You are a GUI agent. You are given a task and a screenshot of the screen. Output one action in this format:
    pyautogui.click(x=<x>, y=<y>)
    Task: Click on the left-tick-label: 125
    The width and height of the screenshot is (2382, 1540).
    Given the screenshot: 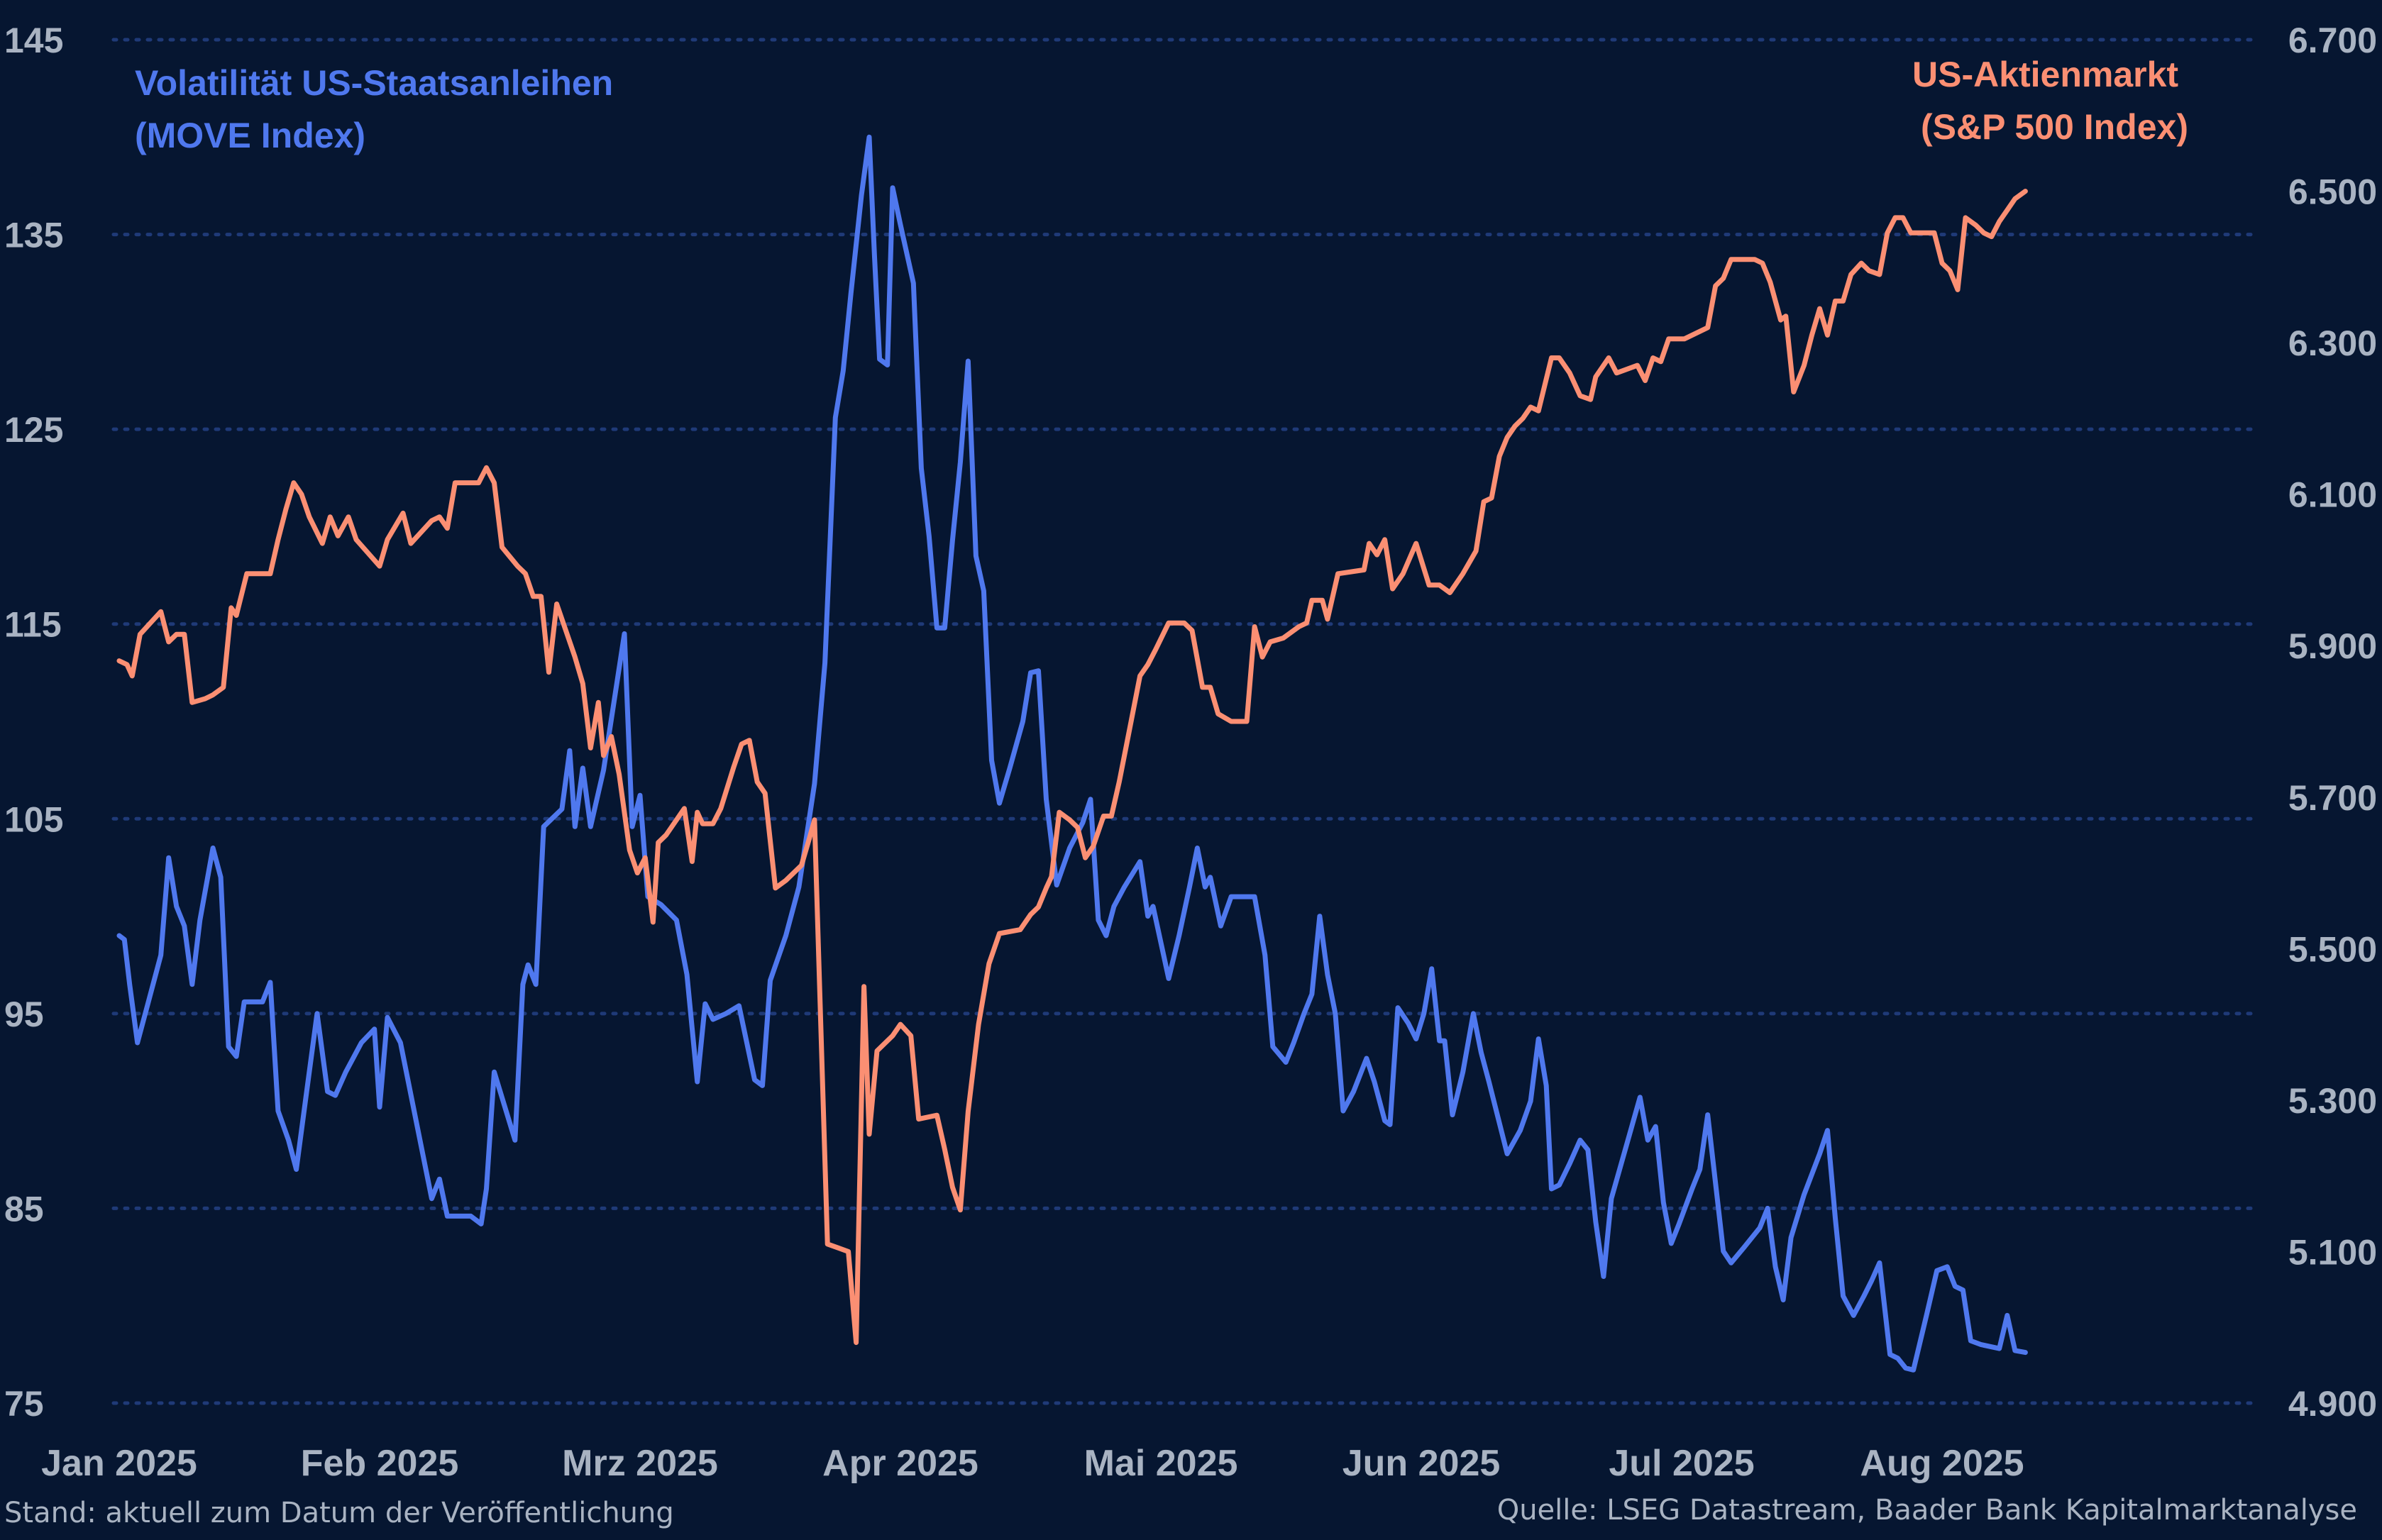 What is the action you would take?
    pyautogui.click(x=33, y=430)
    